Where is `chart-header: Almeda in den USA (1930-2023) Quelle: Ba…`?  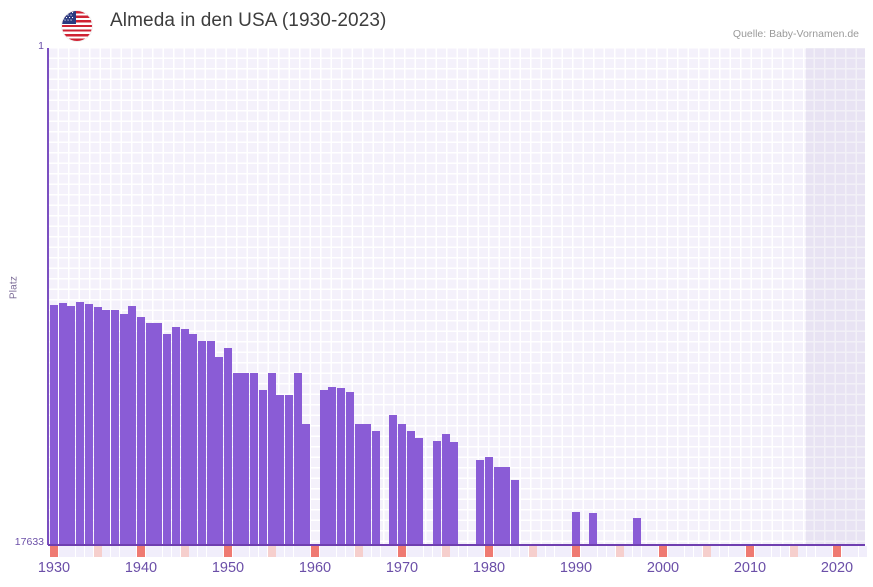
chart-header: Almeda in den USA (1930-2023) Quelle: Ba… is located at coordinates (436, 24).